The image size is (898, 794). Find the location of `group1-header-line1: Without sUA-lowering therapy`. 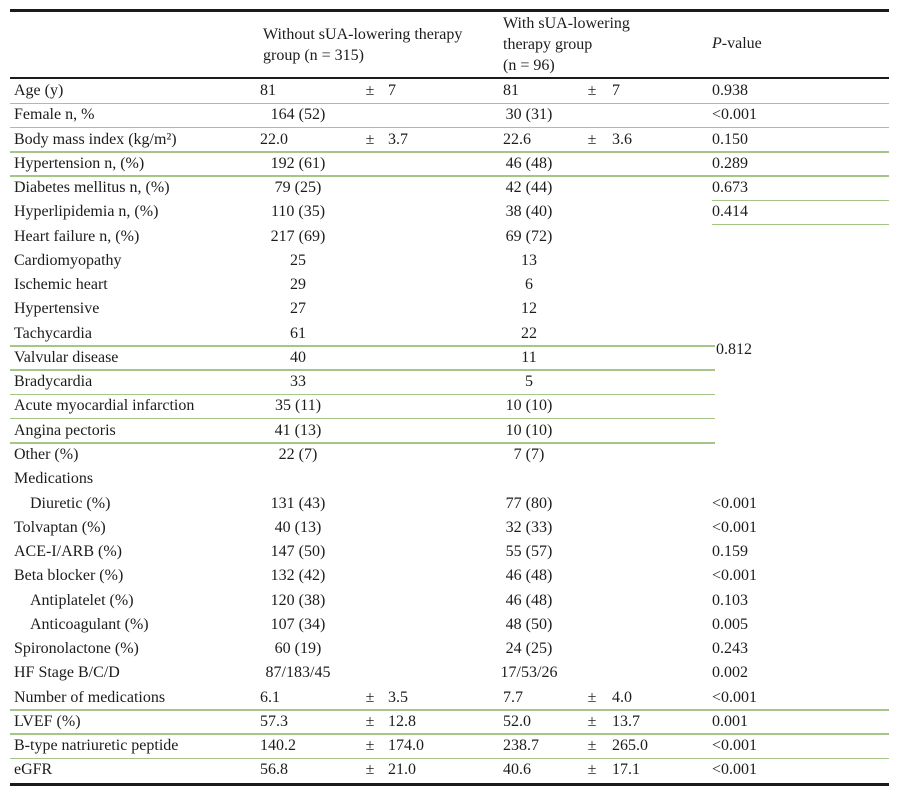

group1-header-line1: Without sUA-lowering therapy is located at coordinates (363, 34).